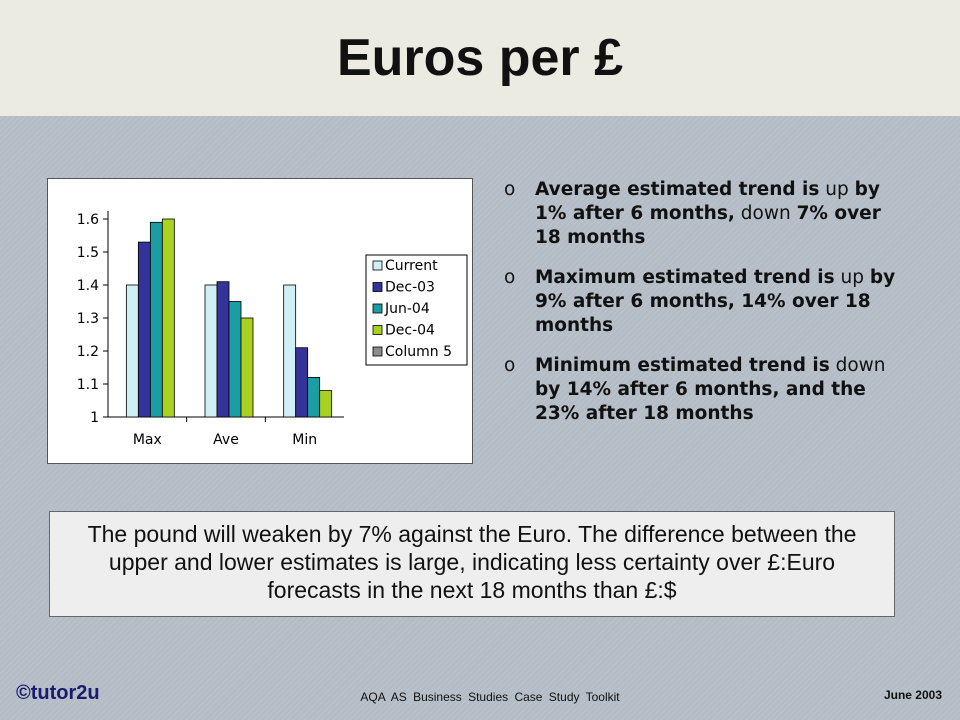  I want to click on bullet-text: by 1% after 6 months,, so click(707, 201).